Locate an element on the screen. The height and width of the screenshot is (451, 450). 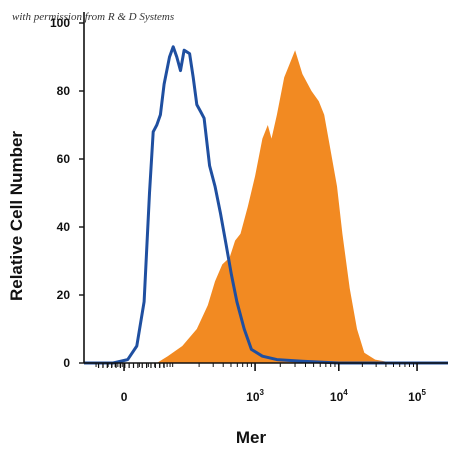
y-tick-label: 80 is located at coordinates (64, 91).